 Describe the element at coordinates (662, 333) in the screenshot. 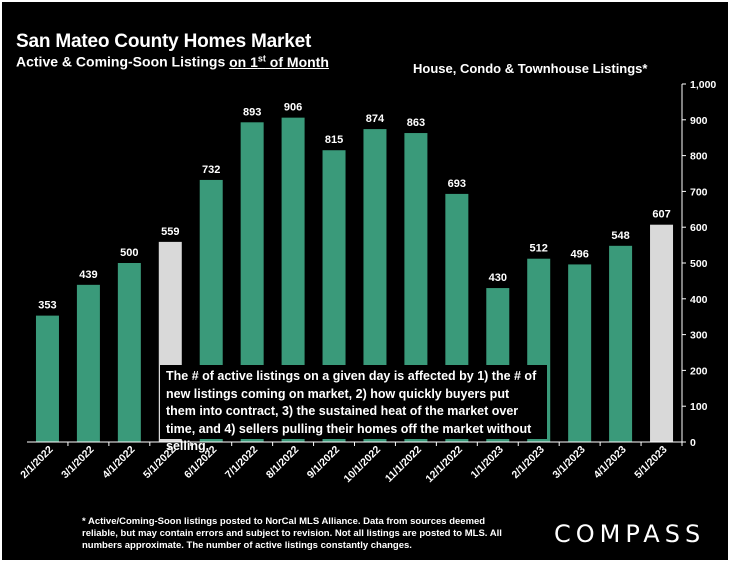

I see `bar-5/1/2023` at that location.